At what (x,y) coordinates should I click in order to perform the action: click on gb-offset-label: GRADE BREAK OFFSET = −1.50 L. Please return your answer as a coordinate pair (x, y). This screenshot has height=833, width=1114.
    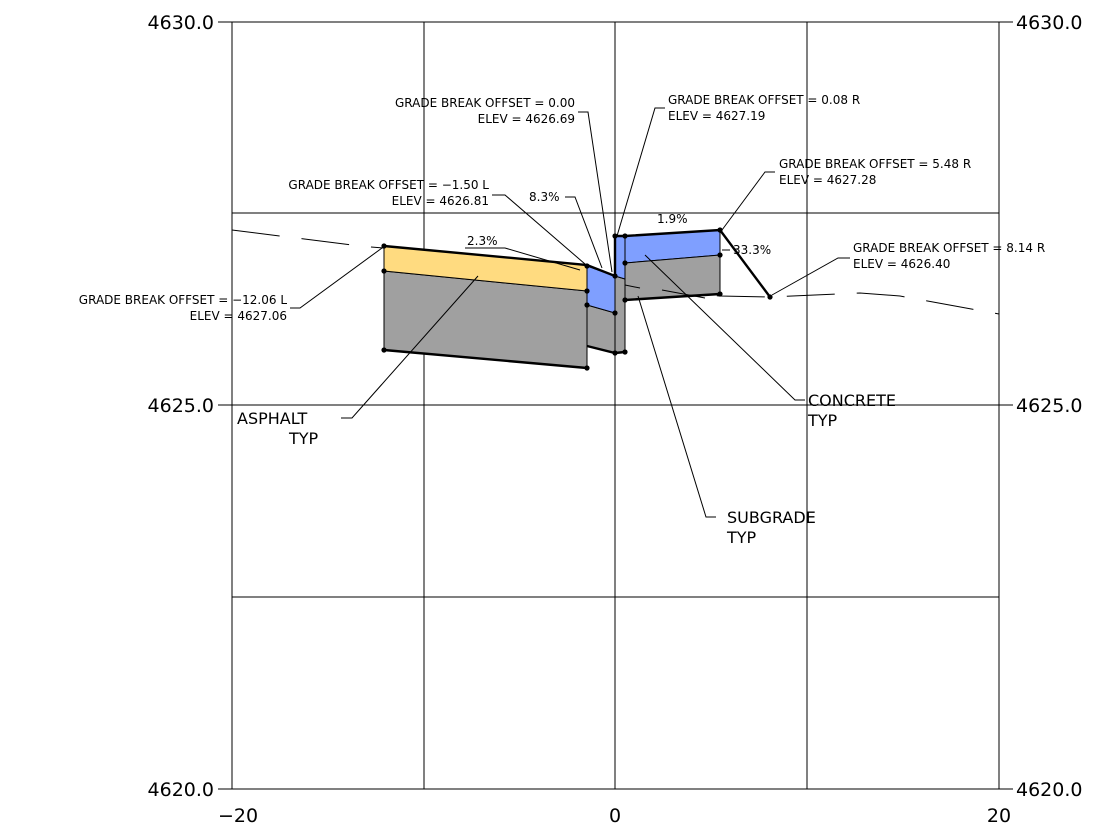
    Looking at the image, I should click on (388, 185).